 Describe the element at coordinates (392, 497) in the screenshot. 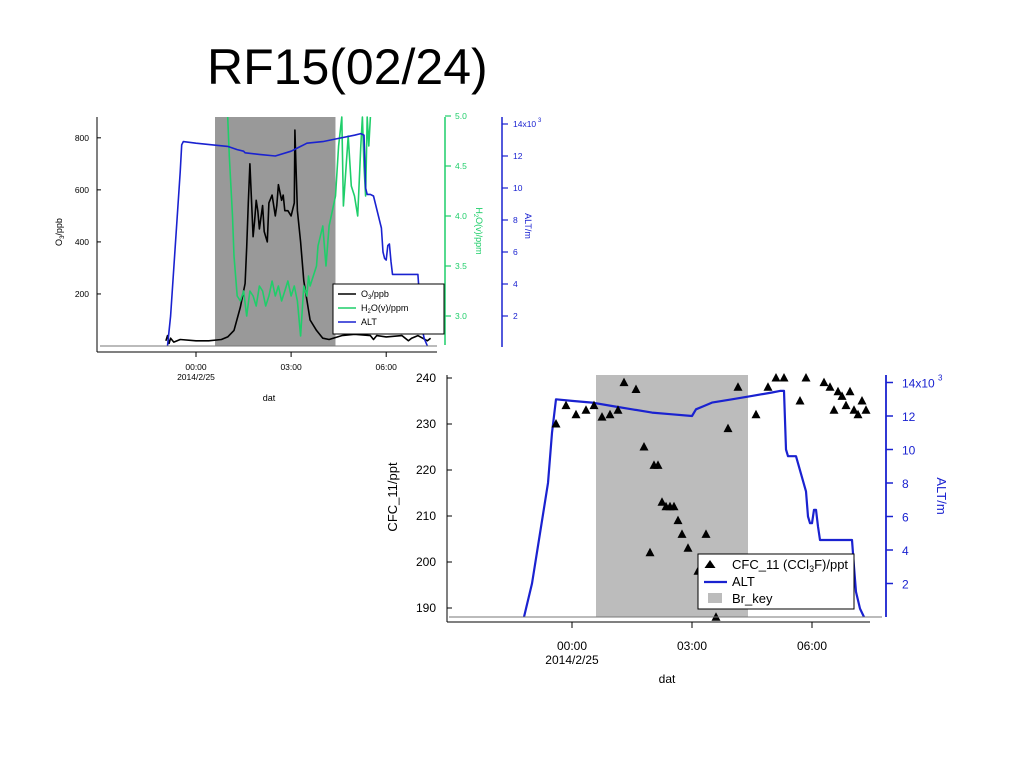

I see `y-left-label: CFC_11/ppt` at that location.